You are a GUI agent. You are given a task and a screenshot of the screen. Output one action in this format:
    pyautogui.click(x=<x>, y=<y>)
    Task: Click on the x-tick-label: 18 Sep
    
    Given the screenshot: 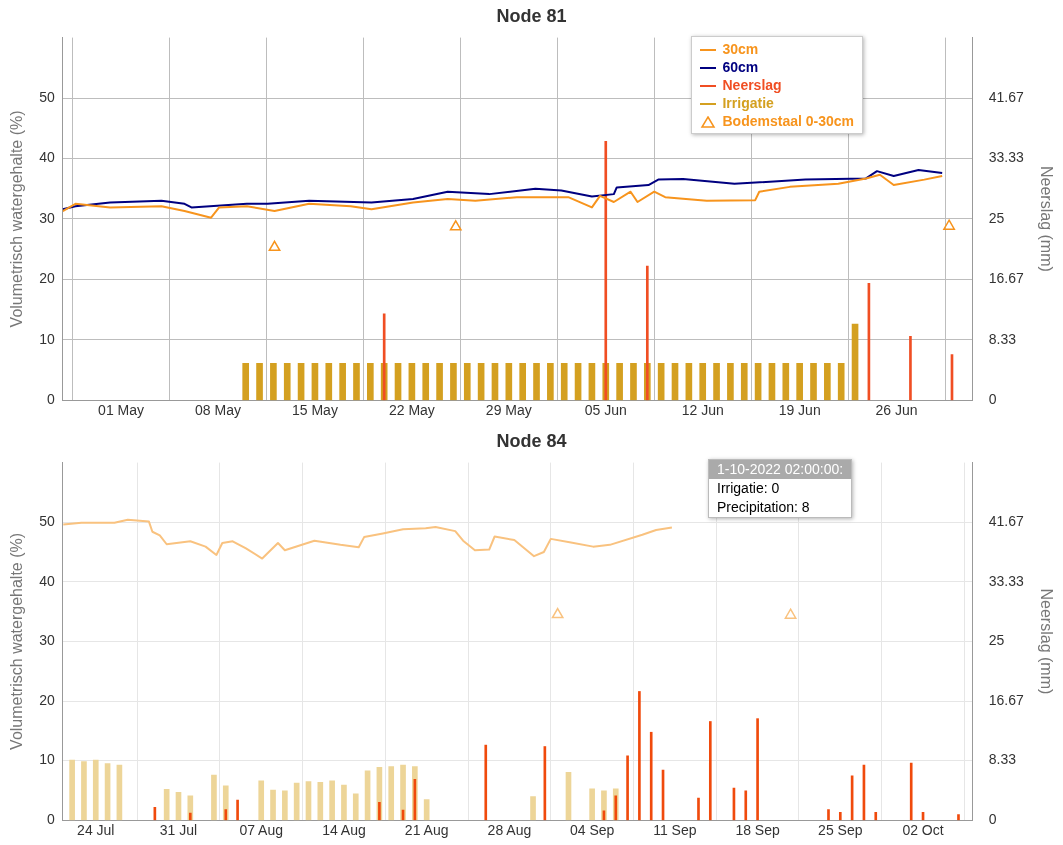 What is the action you would take?
    pyautogui.click(x=757, y=830)
    